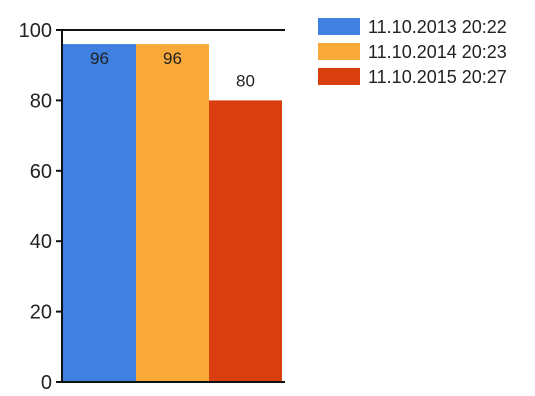  What do you see at coordinates (245, 80) in the screenshot?
I see `data-label-3: 80` at bounding box center [245, 80].